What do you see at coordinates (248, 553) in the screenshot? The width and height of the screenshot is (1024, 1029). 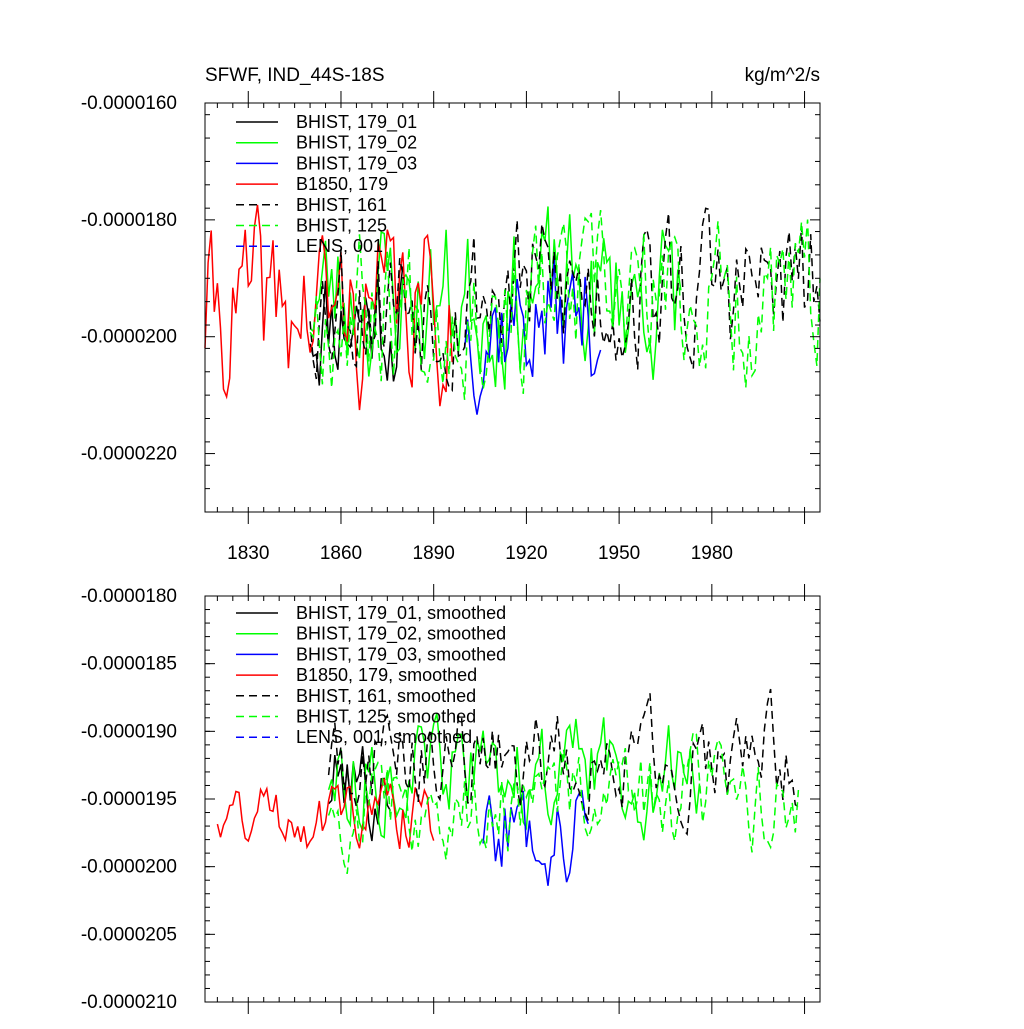 I see `x-tick-label: 1830` at bounding box center [248, 553].